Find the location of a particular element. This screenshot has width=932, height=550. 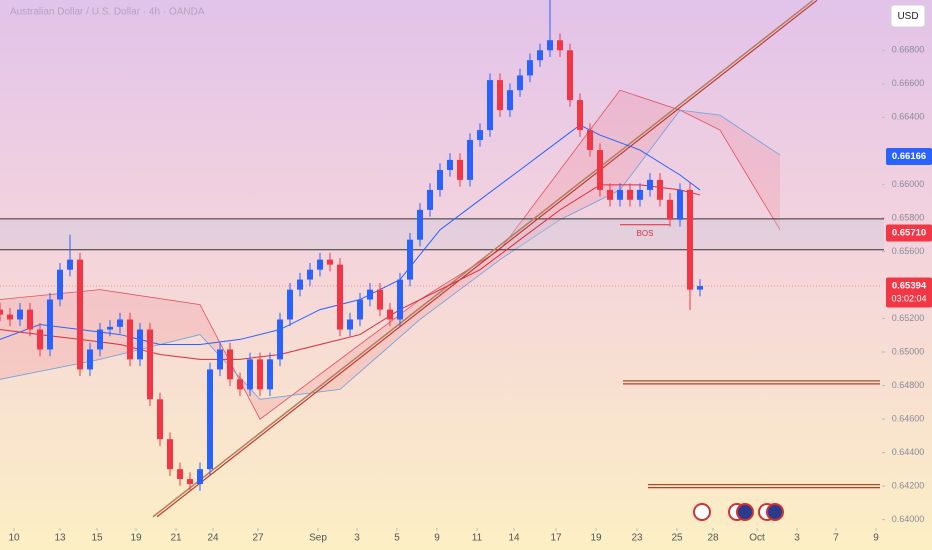

x-tick-label: 28 is located at coordinates (713, 538).